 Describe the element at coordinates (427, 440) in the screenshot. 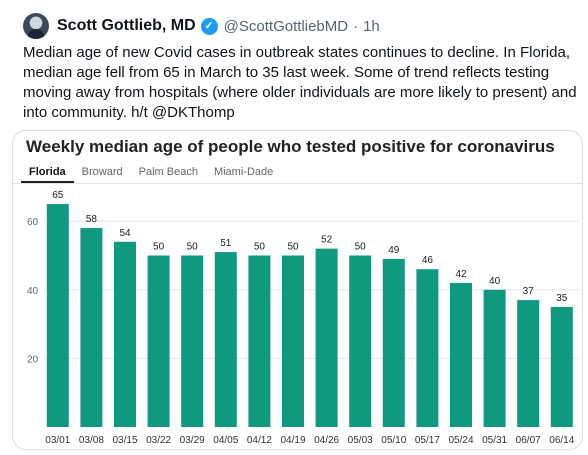

I see `x-tick-label: 05/17` at that location.